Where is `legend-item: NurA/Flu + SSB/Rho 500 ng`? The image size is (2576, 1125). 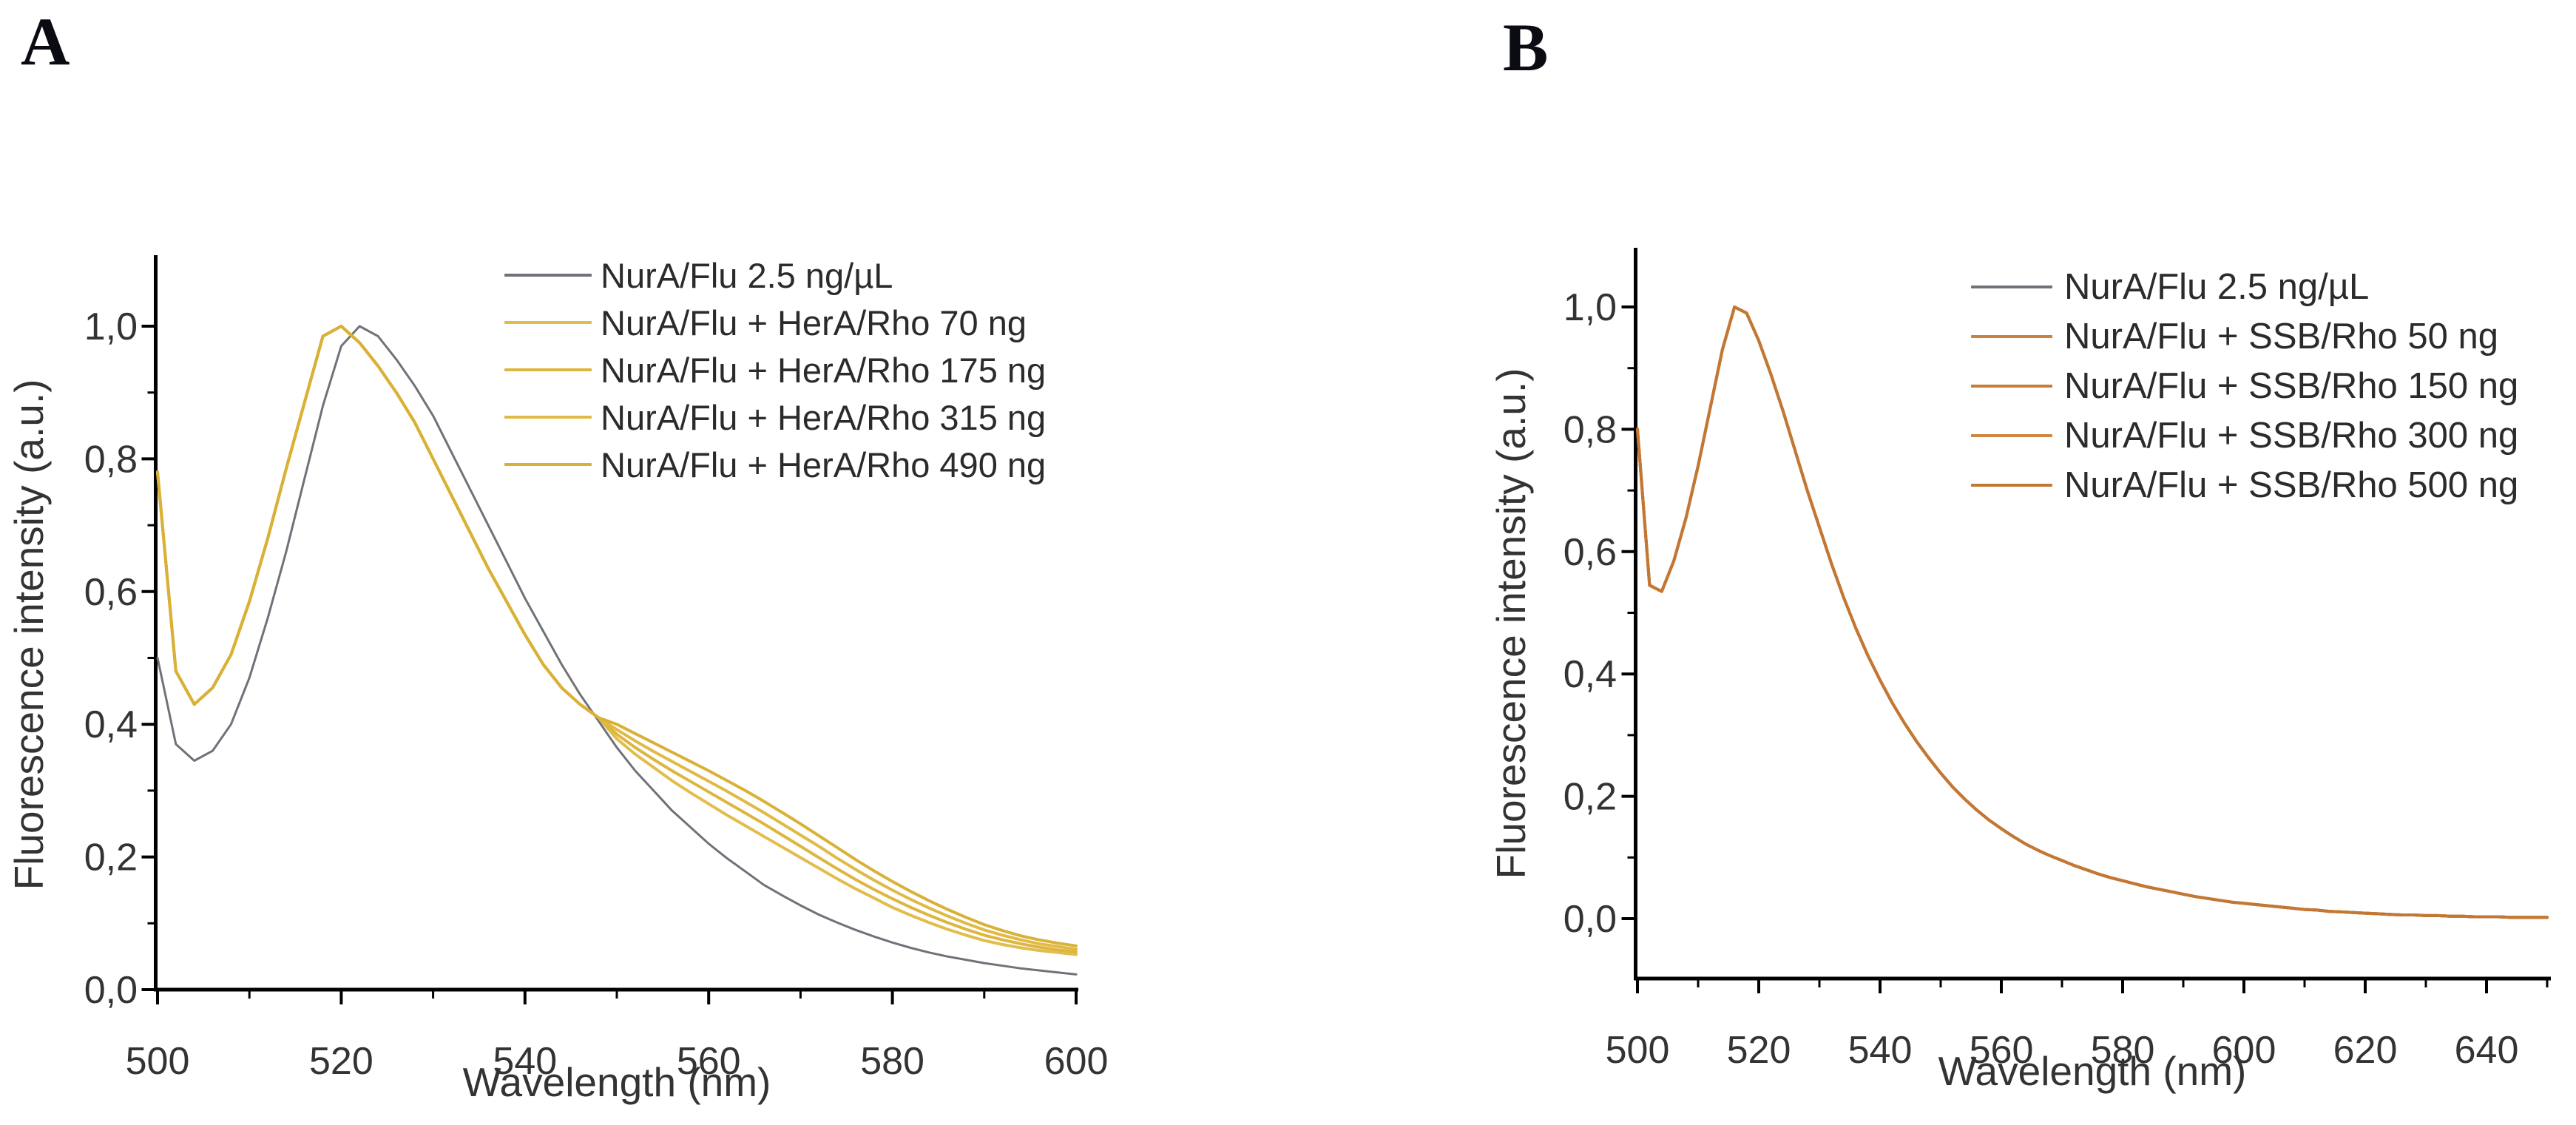 legend-item: NurA/Flu + SSB/Rho 500 ng is located at coordinates (2244, 485).